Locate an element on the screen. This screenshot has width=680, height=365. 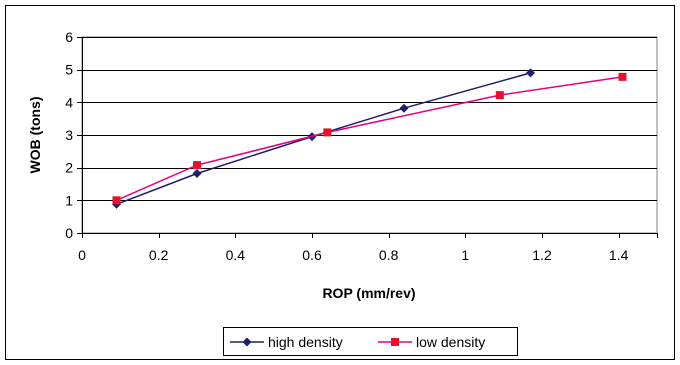
y-tick-label: 6 is located at coordinates (69, 37).